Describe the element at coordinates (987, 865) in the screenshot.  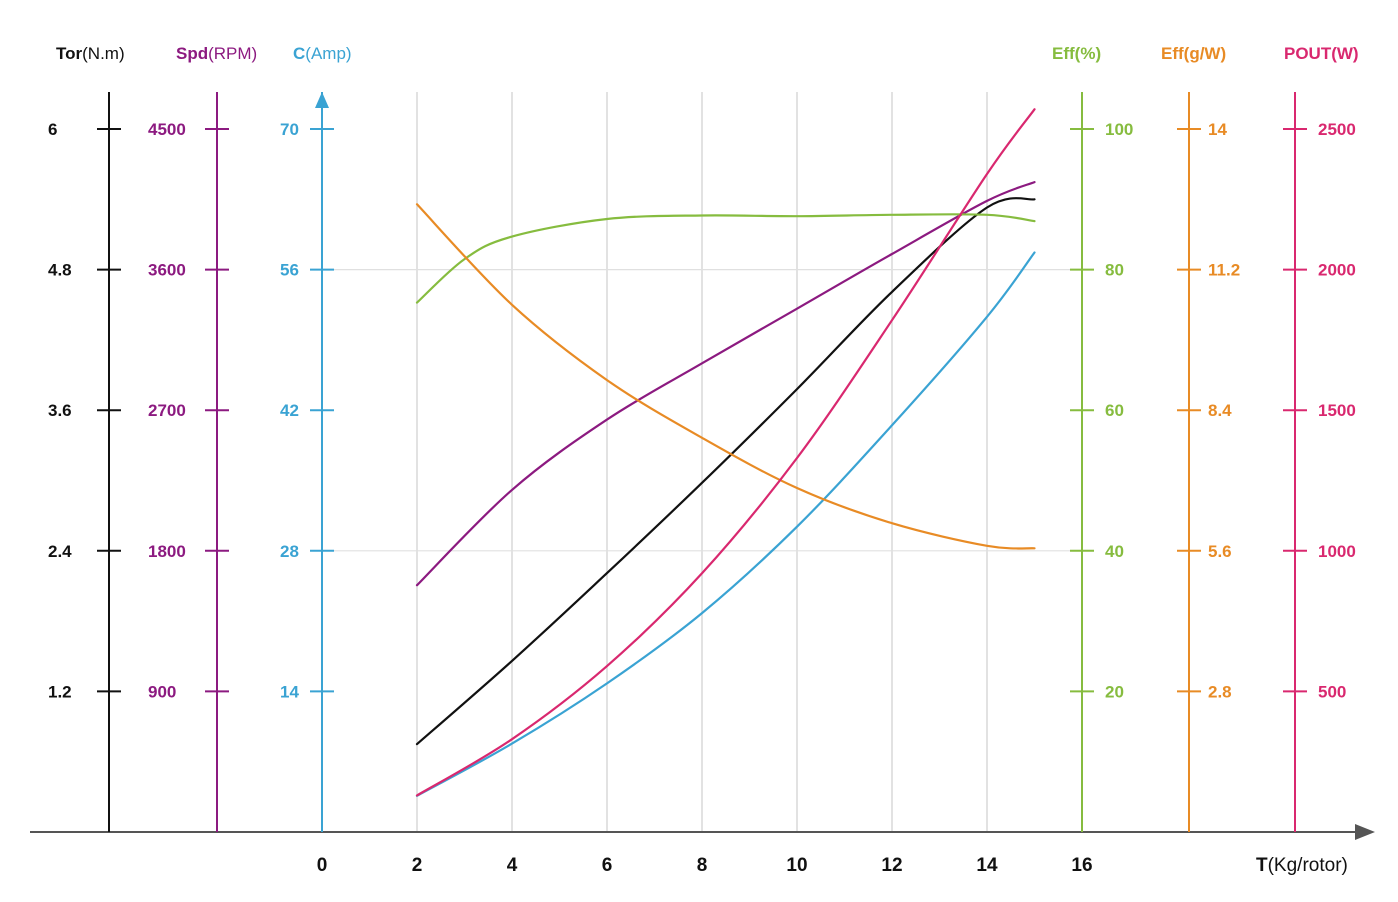
I see `x-tick-label-14: 14` at that location.